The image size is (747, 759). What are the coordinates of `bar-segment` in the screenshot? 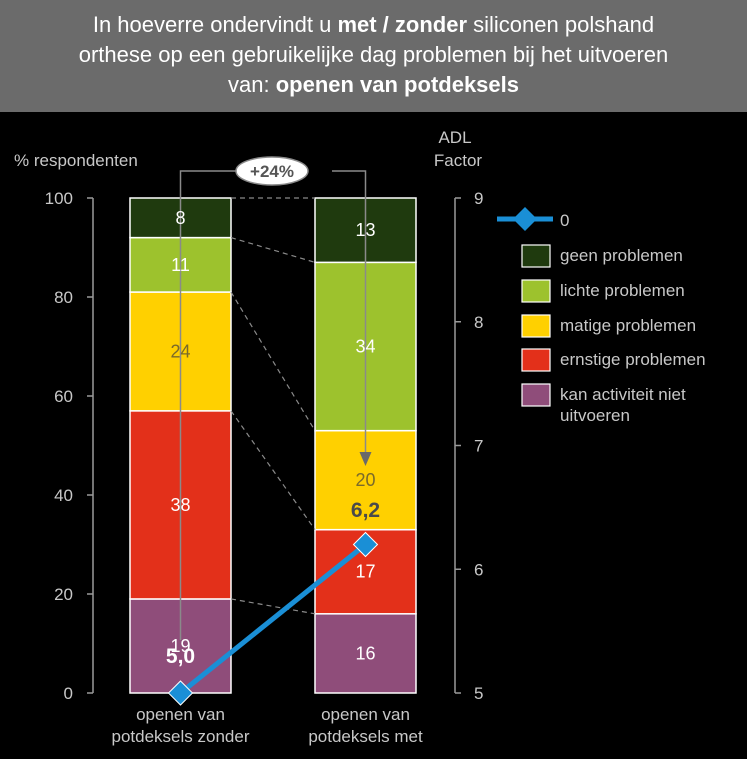 It's located at (365, 653).